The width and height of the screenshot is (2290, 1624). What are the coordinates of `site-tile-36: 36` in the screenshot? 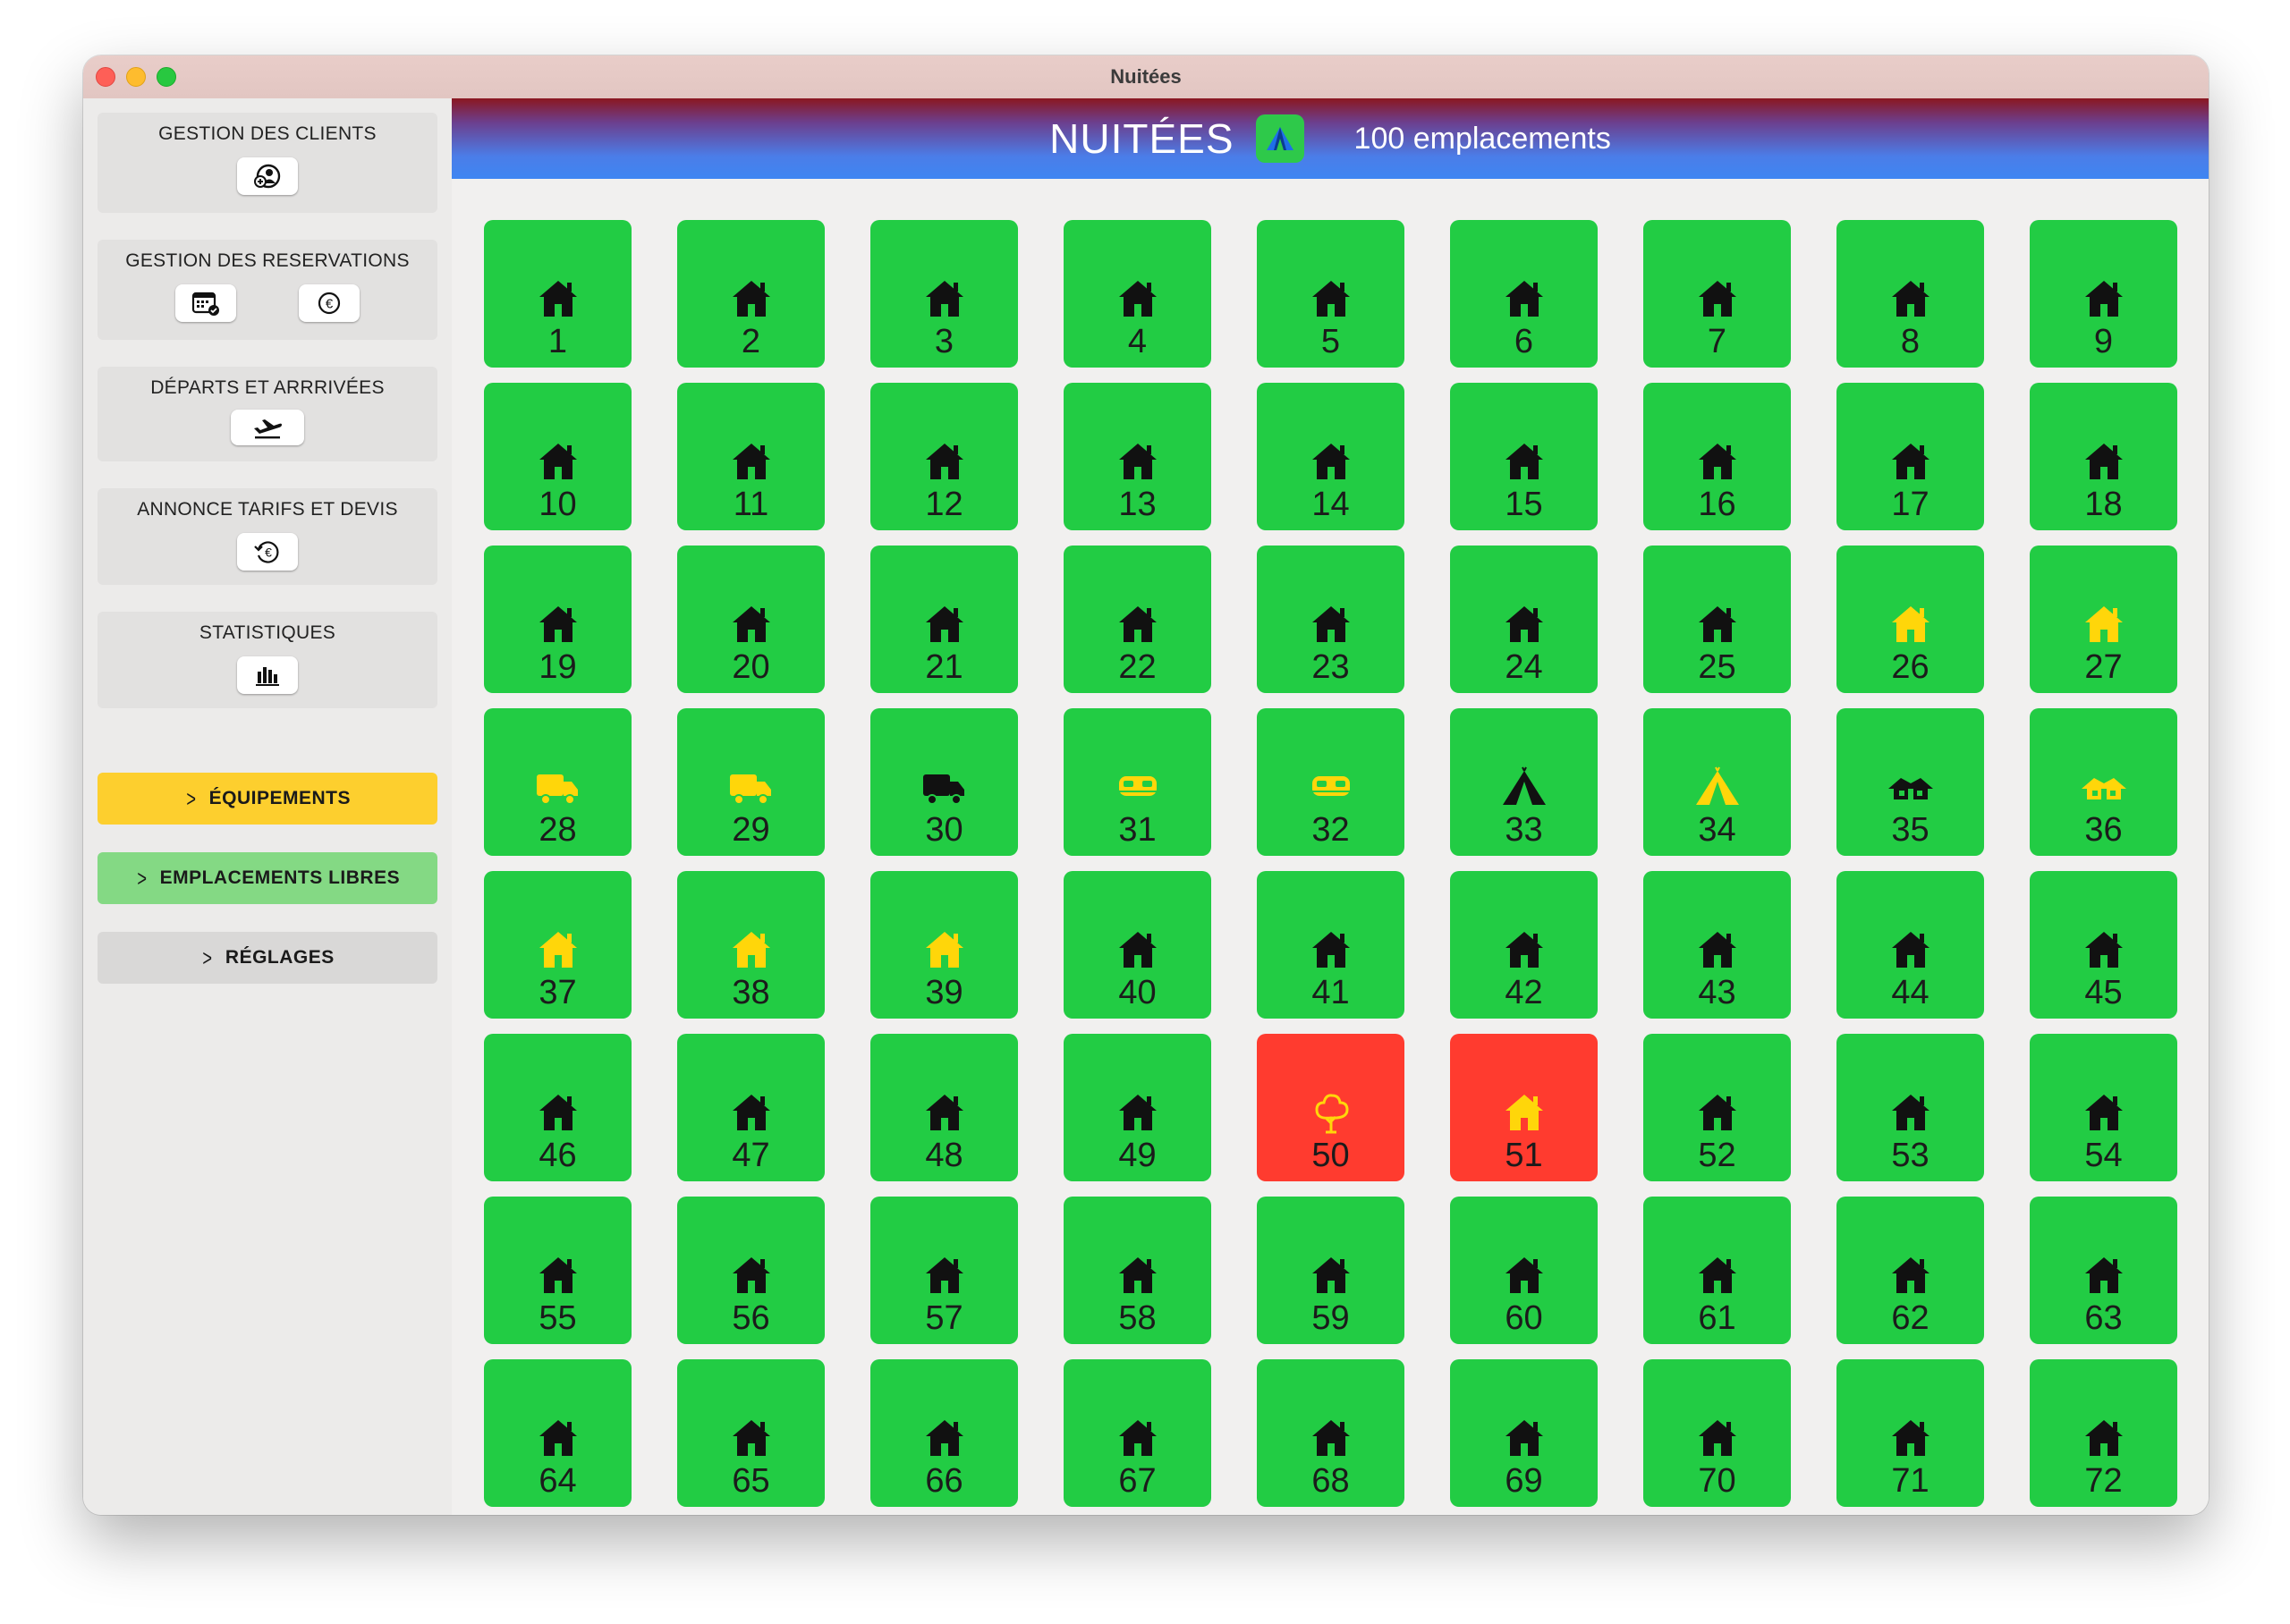 It's located at (2103, 782).